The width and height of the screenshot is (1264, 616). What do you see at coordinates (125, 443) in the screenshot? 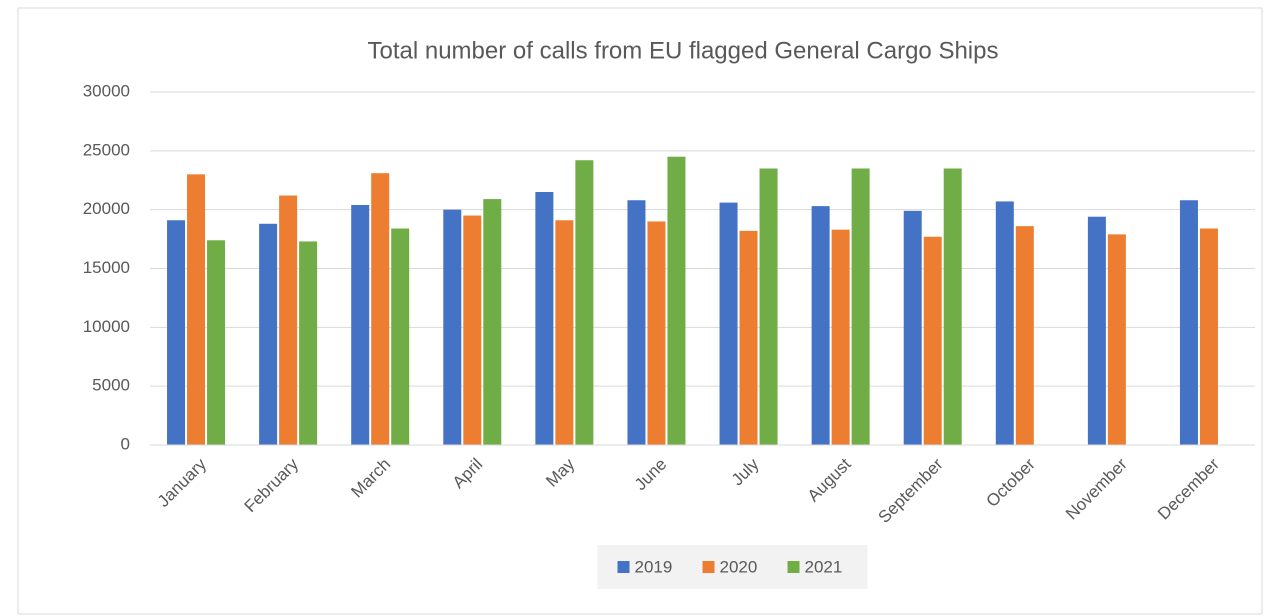
I see `y-tick-label: 0` at bounding box center [125, 443].